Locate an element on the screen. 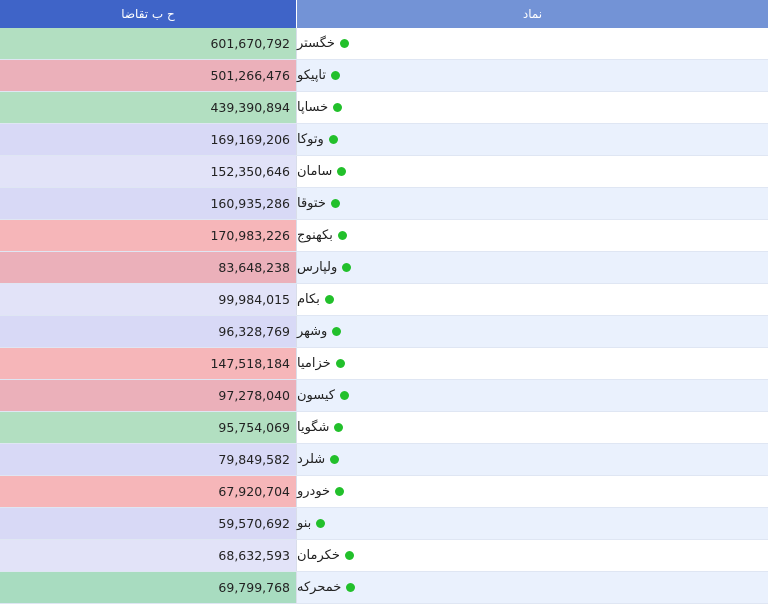  symbol-cell: سامان is located at coordinates (532, 171).